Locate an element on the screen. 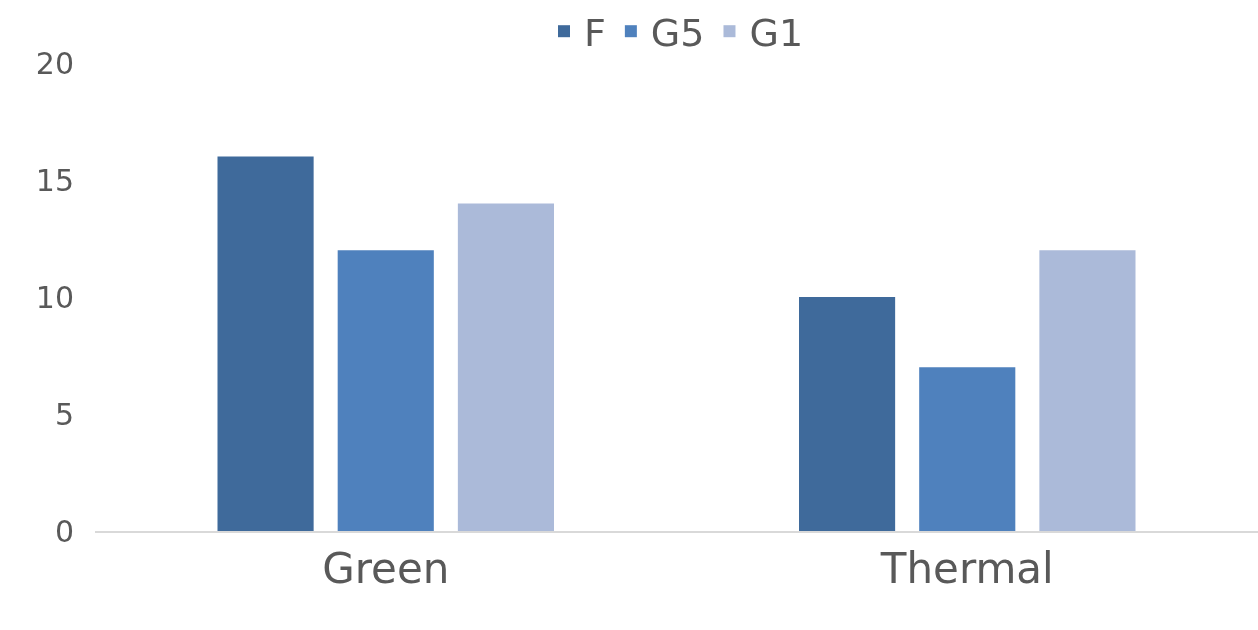 This screenshot has height=630, width=1258. y-tick-label: 15 is located at coordinates (54, 180).